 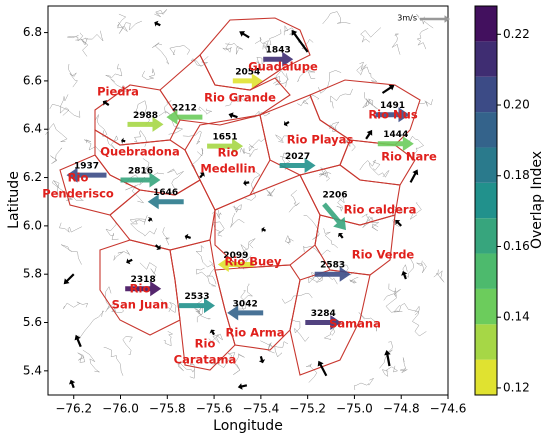 I want to click on region-label: Rio Grande, so click(x=240, y=98).